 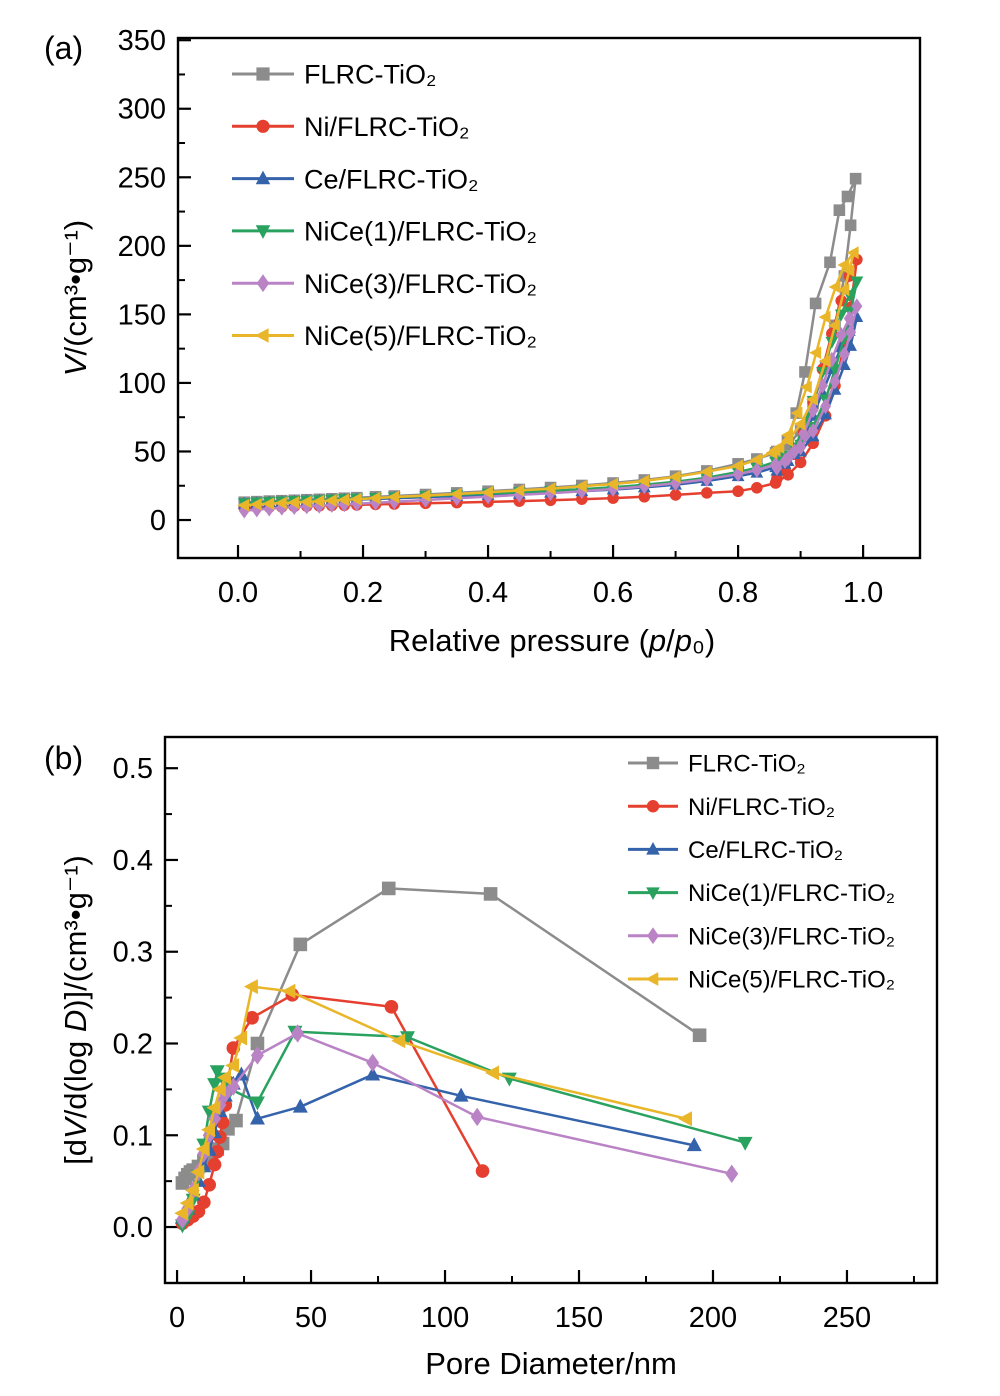 What do you see at coordinates (738, 593) in the screenshot?
I see `x-tick-label: 0.8` at bounding box center [738, 593].